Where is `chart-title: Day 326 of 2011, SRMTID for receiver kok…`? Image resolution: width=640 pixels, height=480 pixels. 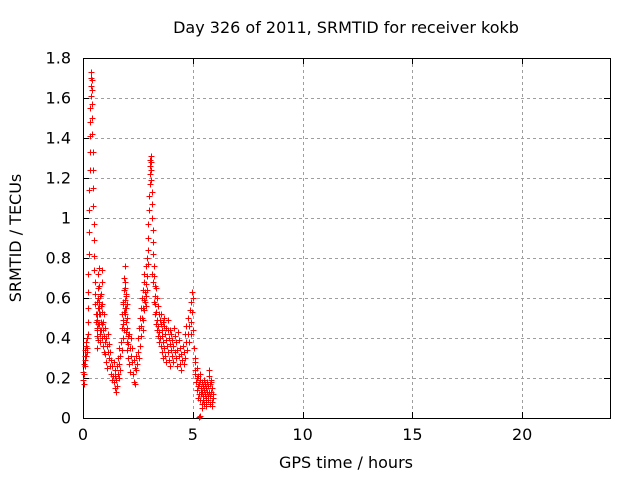 chart-title: Day 326 of 2011, SRMTID for receiver kok… is located at coordinates (346, 27).